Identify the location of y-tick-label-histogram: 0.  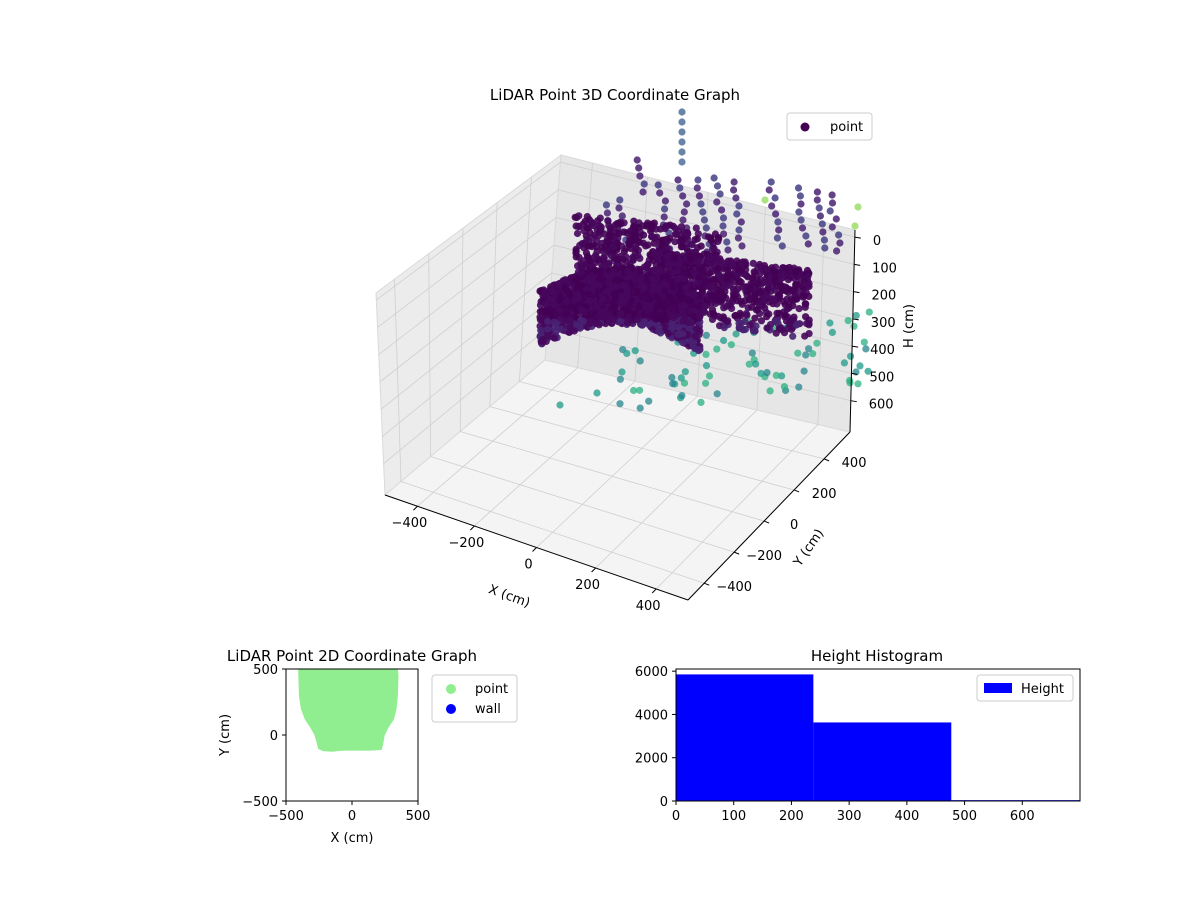
(664, 802).